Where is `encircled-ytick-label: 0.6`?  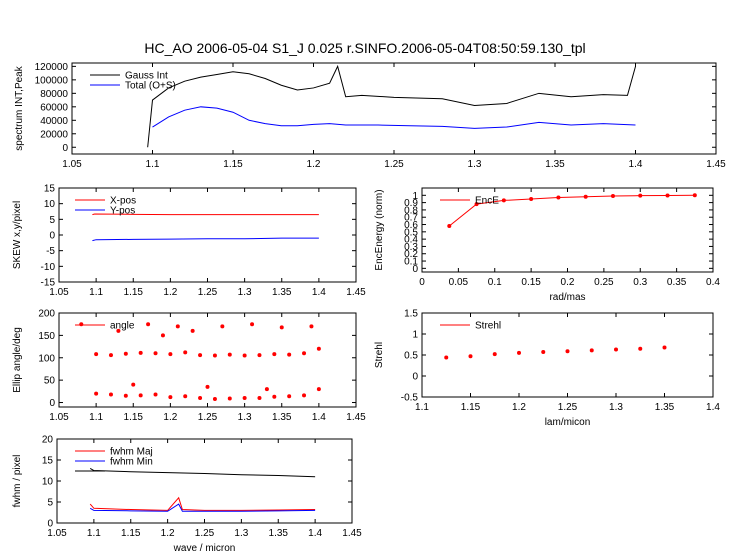
encircled-ytick-label: 0.6 is located at coordinates (411, 225).